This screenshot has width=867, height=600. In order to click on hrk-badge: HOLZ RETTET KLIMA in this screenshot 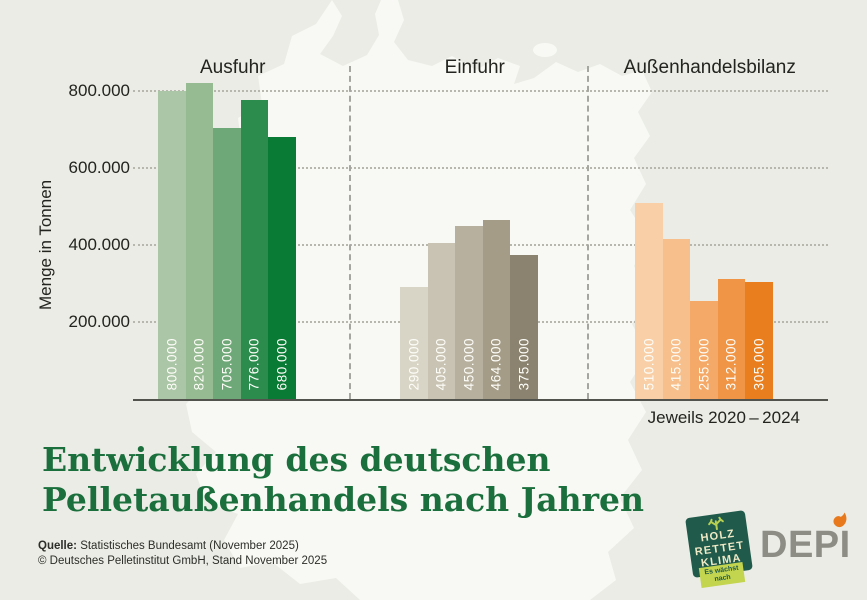, I will do `click(719, 544)`.